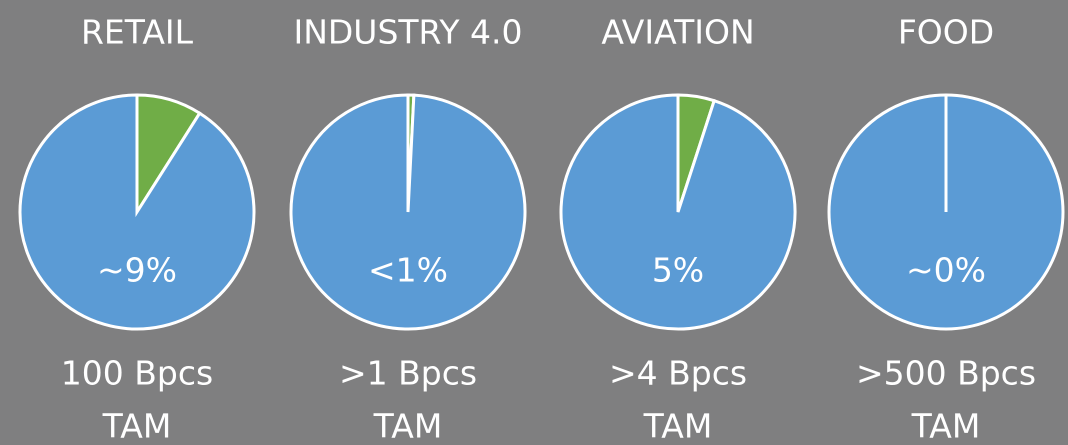 The image size is (1068, 445). What do you see at coordinates (946, 373) in the screenshot?
I see `caption: >500 Bpcs` at bounding box center [946, 373].